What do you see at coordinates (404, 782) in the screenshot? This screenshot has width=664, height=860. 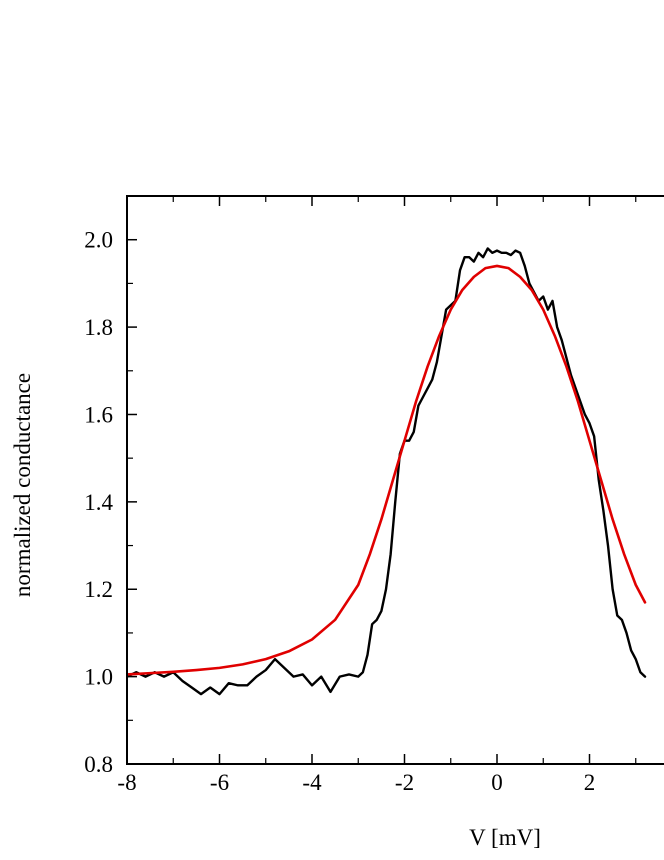 I see `x-tick-label: -2` at bounding box center [404, 782].